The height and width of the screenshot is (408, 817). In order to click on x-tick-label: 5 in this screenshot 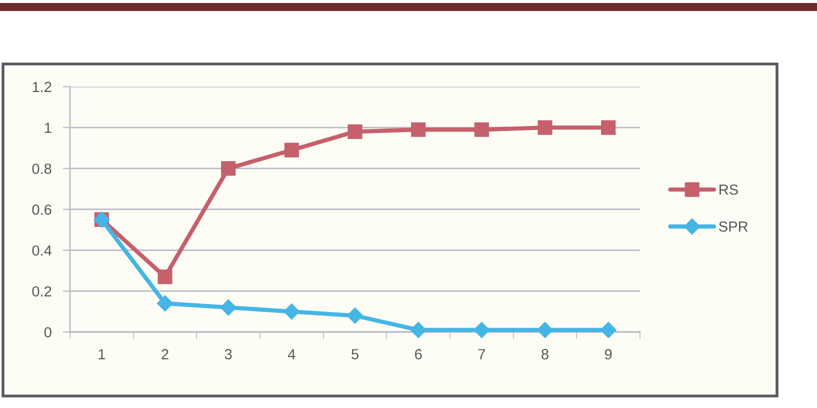, I will do `click(355, 354)`.